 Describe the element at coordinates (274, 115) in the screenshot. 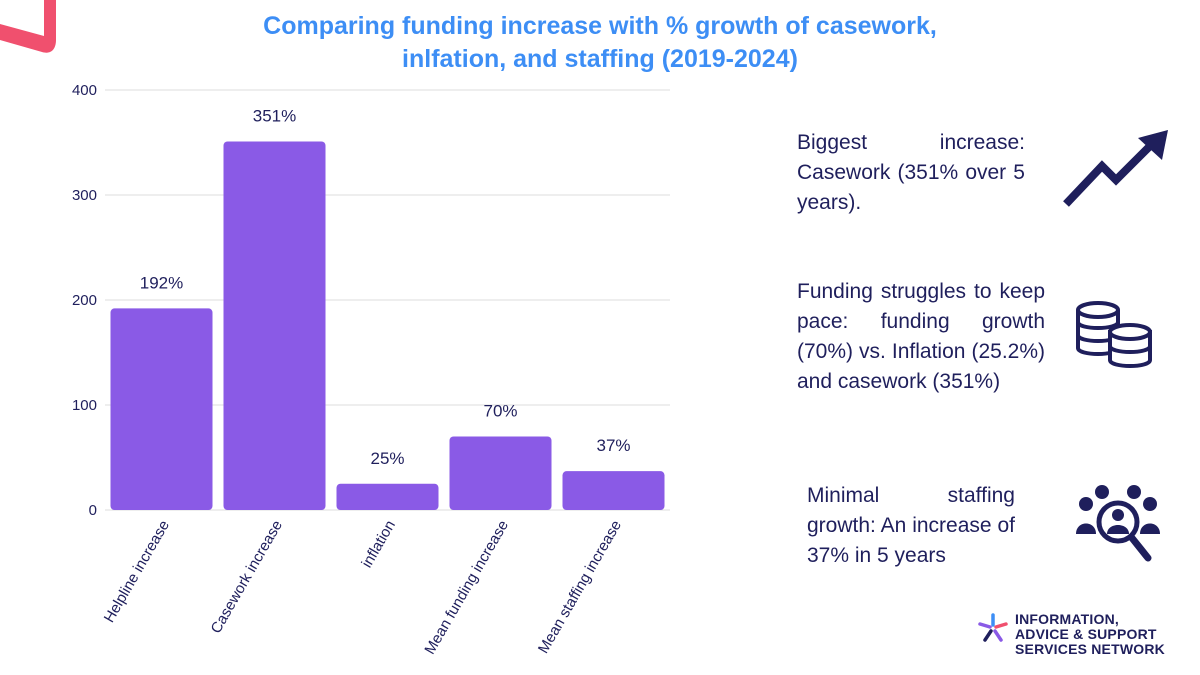

I see `data-label: 351%` at that location.